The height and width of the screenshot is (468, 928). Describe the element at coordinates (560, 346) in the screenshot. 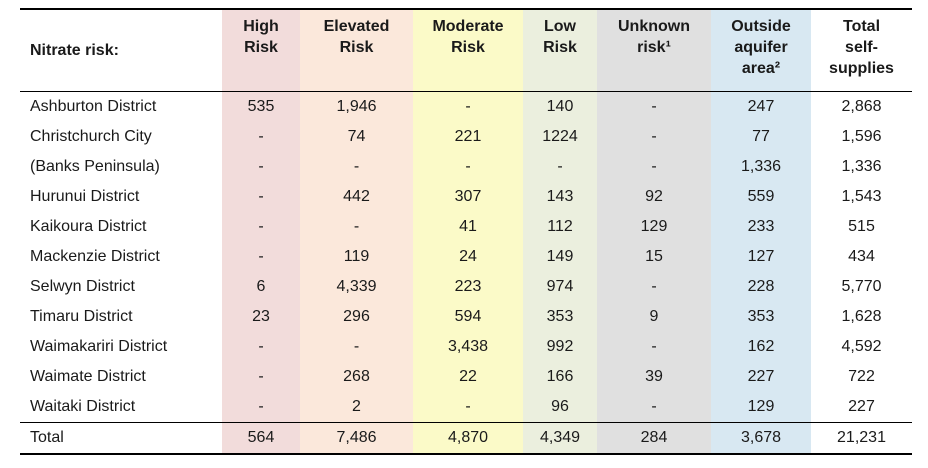

I see `table-cell: 992` at that location.